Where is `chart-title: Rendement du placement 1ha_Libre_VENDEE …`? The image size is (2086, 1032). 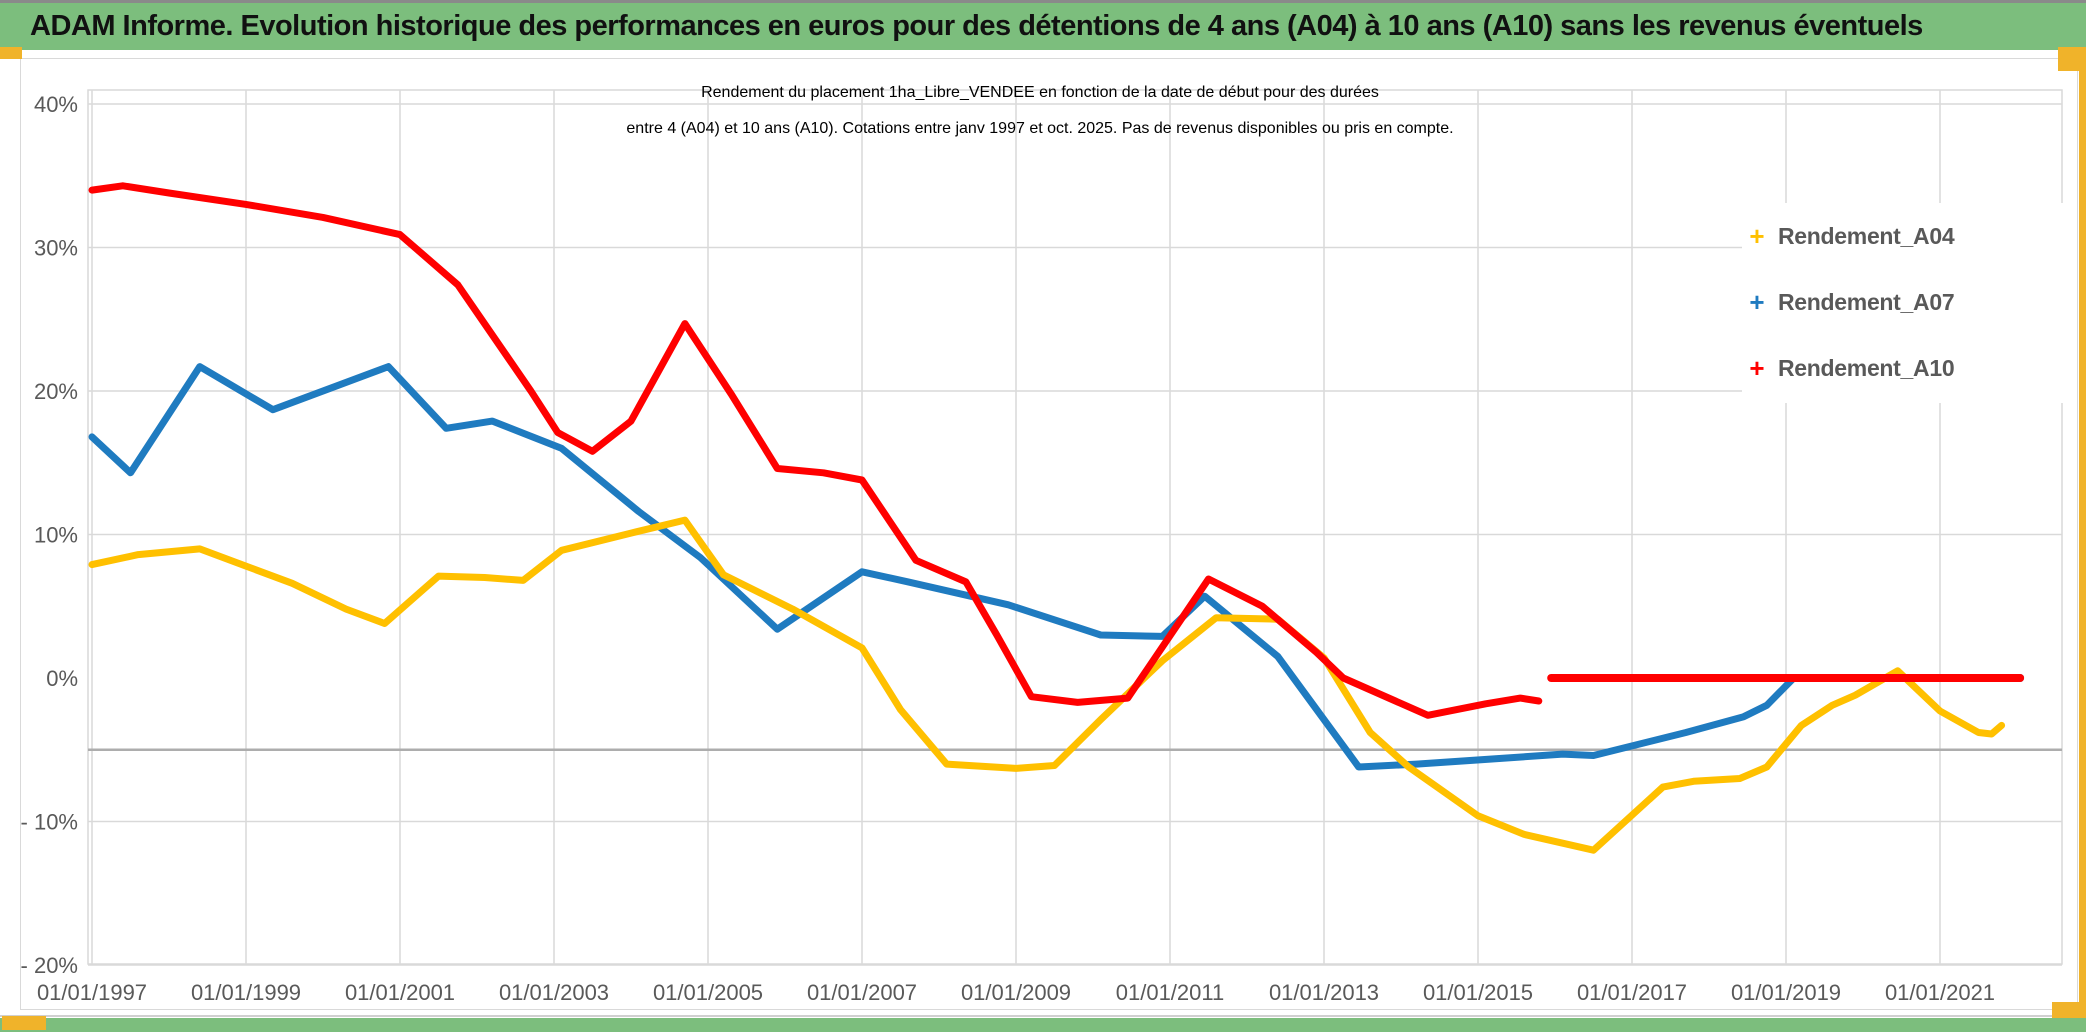 chart-title: Rendement du placement 1ha_Libre_VENDEE … is located at coordinates (1040, 111).